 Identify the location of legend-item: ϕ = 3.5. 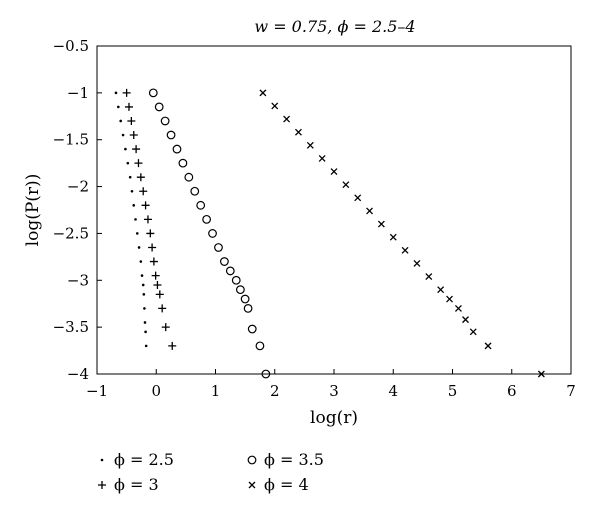
(285, 459).